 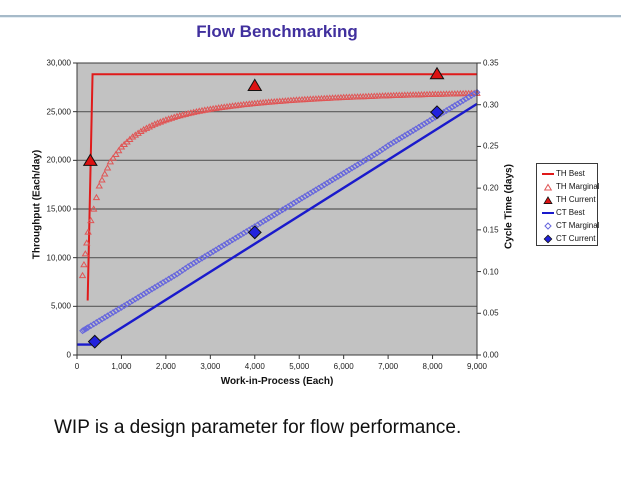 I want to click on legend-label: CT Marginal, so click(x=578, y=225).